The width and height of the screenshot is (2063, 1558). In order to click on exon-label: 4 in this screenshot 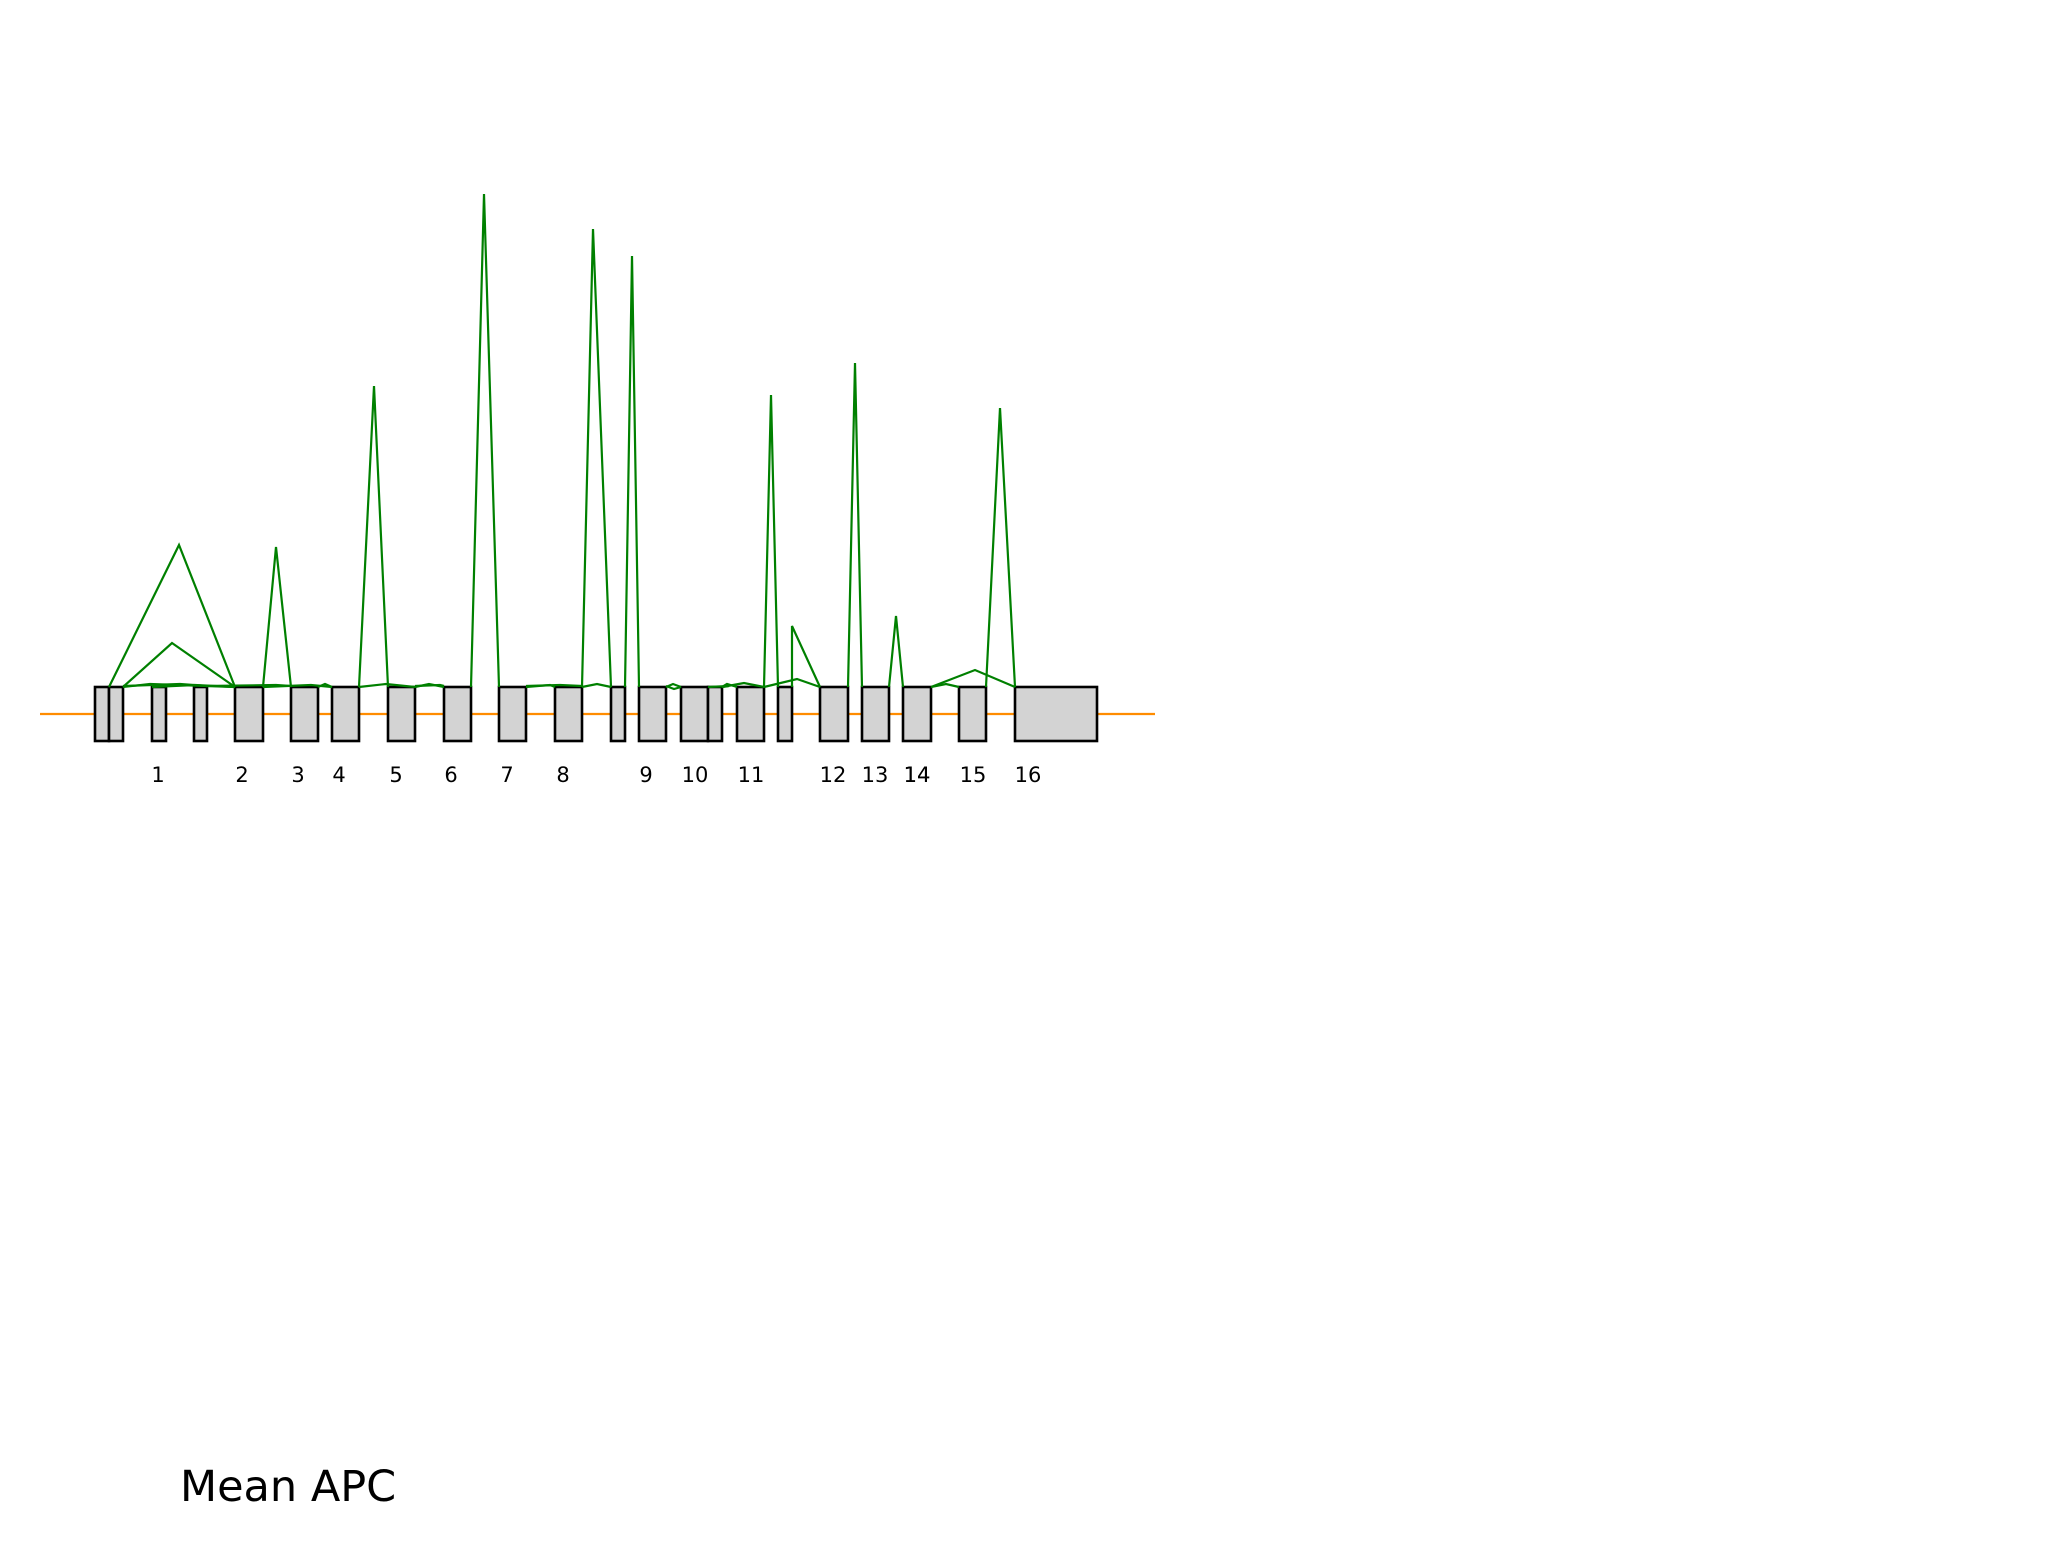, I will do `click(338, 775)`.